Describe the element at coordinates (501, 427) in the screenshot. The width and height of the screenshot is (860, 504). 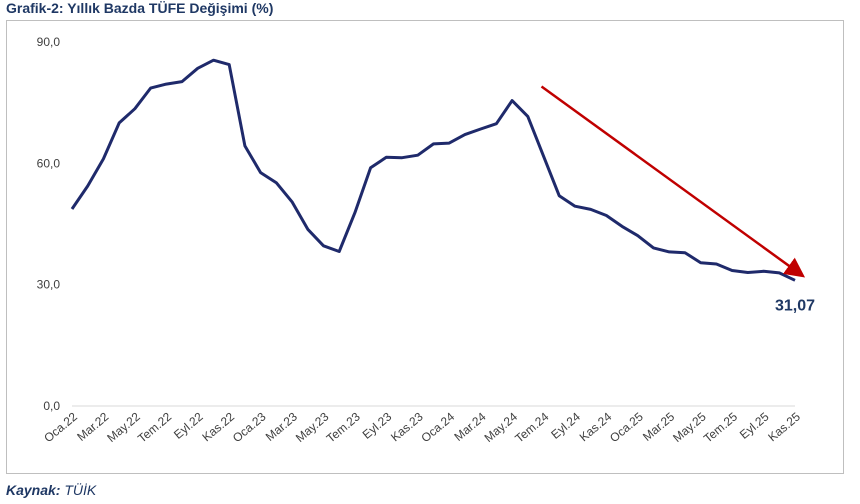
I see `x-tick-label: May.24` at that location.